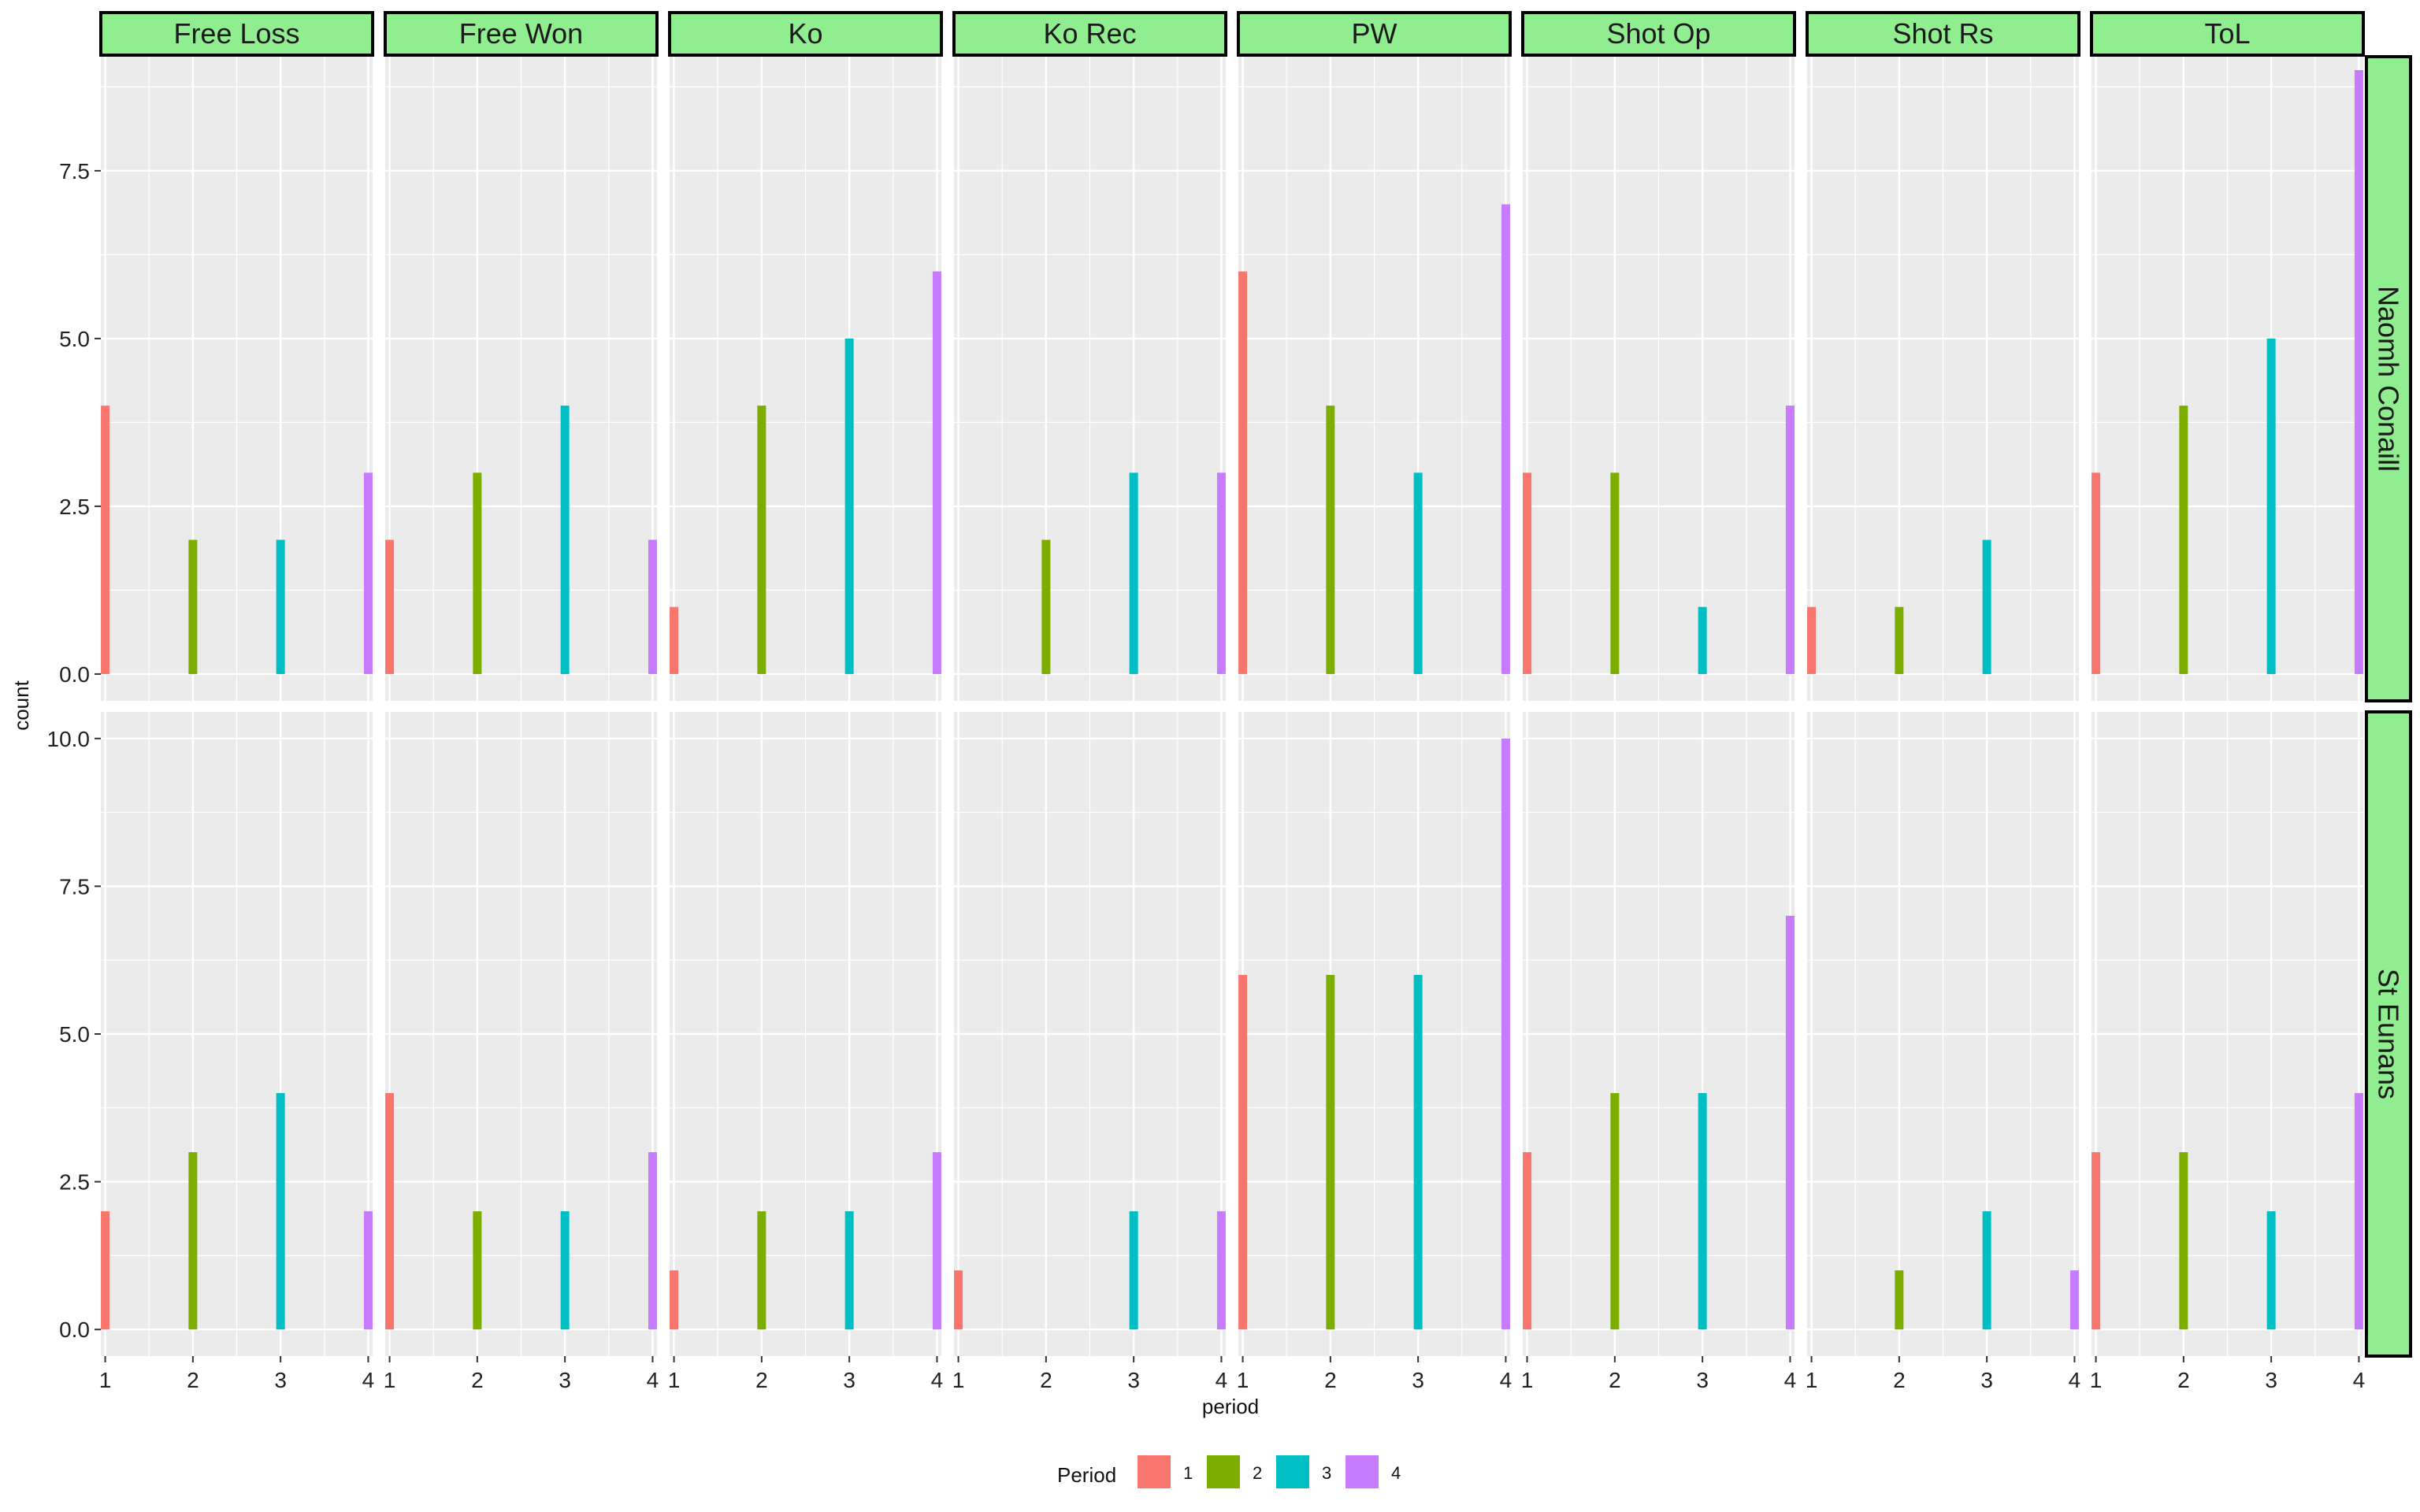 The height and width of the screenshot is (1512, 2420). I want to click on row-strip-label: St Eunans, so click(2389, 1034).